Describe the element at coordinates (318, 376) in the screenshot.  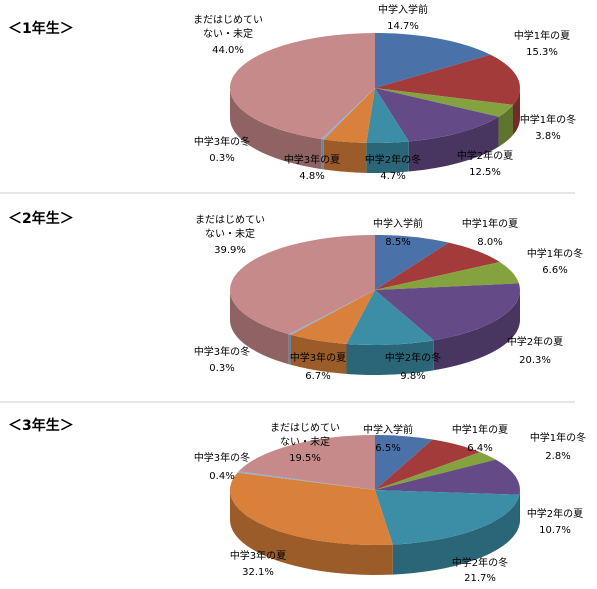
I see `value-label: 6.7%` at that location.